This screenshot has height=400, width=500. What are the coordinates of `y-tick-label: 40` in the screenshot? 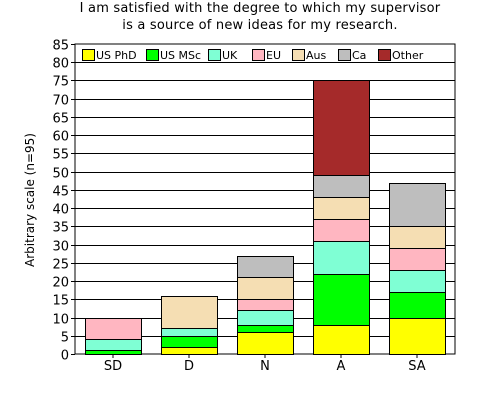 It's located at (60, 210).